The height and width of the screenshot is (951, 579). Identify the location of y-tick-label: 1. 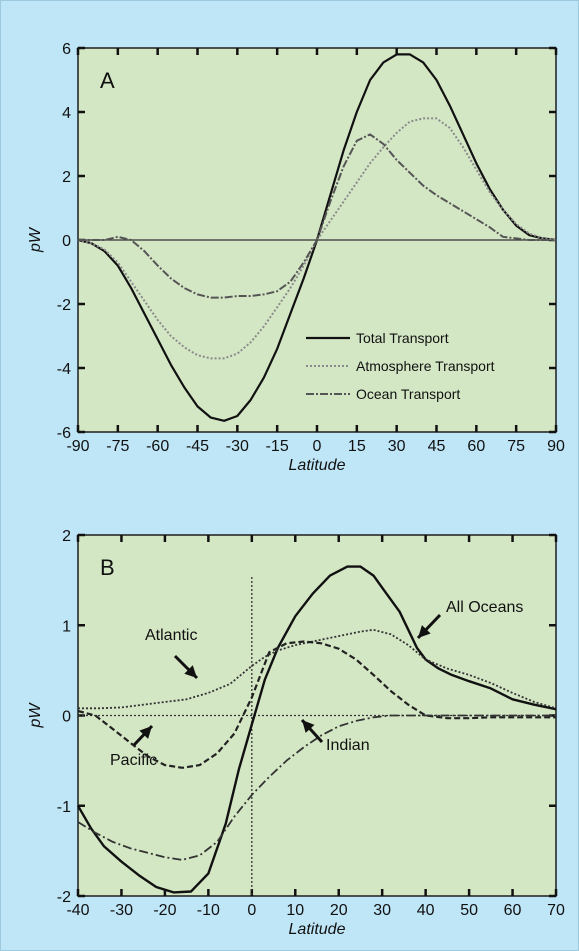
(66, 626).